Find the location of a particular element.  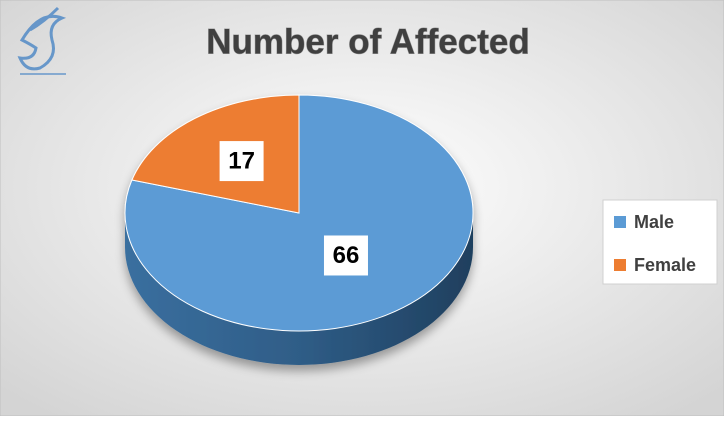

chart-title: Number of Affected is located at coordinates (367, 41).